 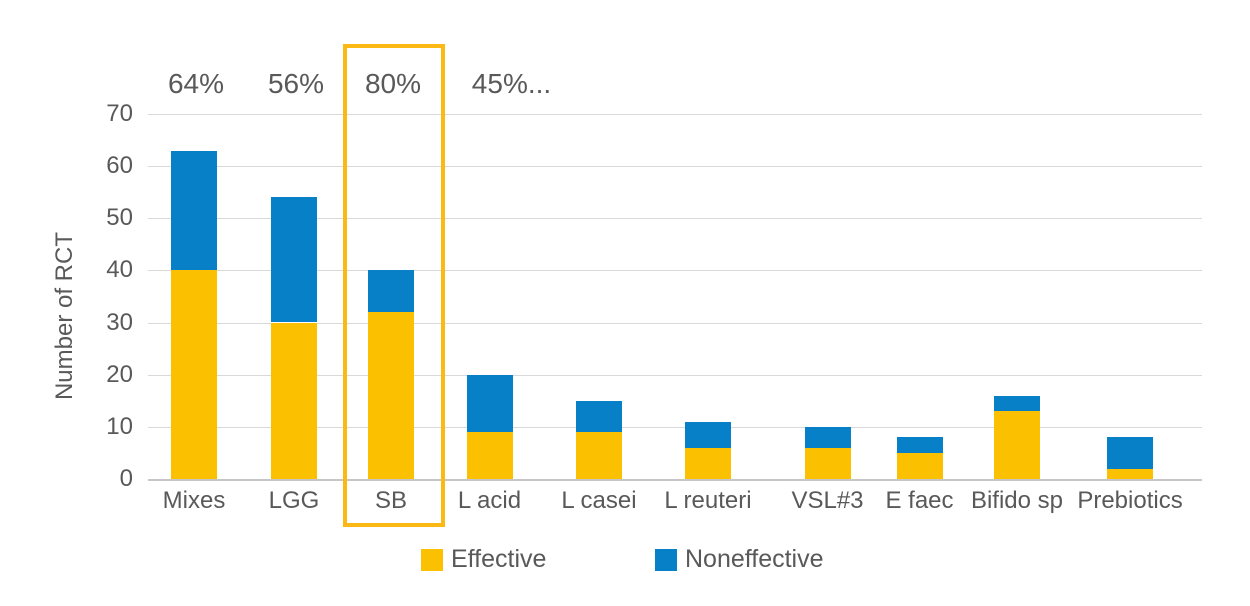 What do you see at coordinates (194, 500) in the screenshot?
I see `x-axis-category-label: Mixes` at bounding box center [194, 500].